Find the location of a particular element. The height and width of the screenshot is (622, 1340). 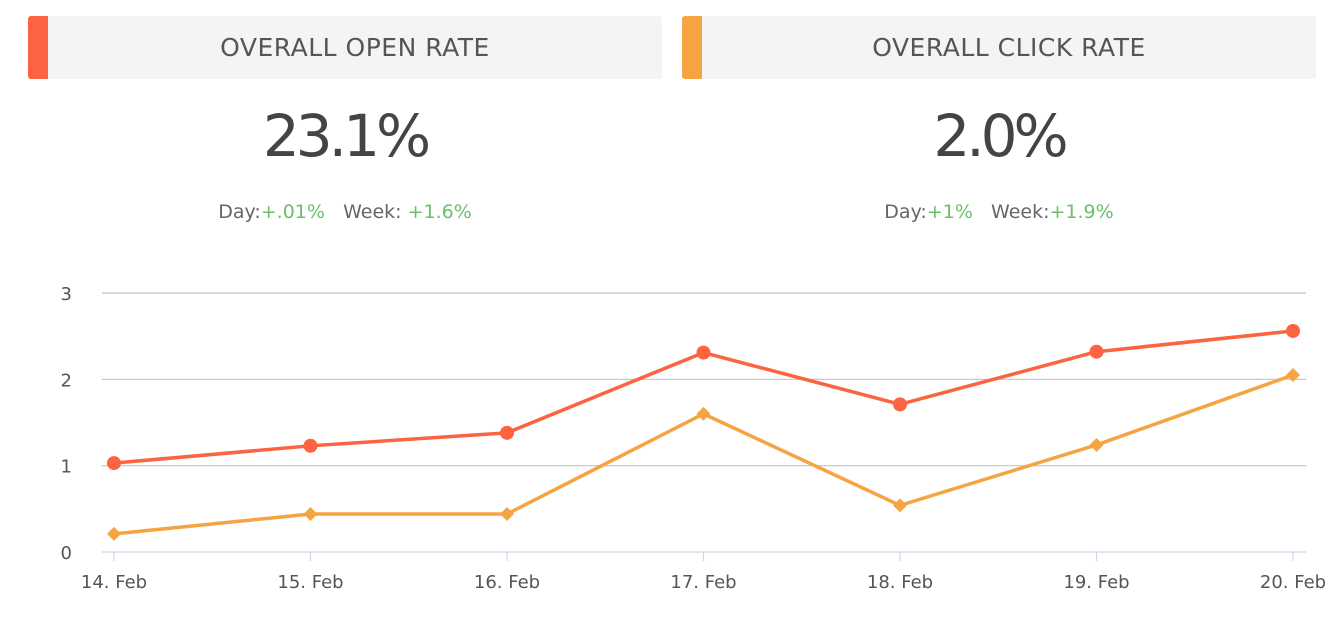

y-tick-label: 1 is located at coordinates (66, 467).